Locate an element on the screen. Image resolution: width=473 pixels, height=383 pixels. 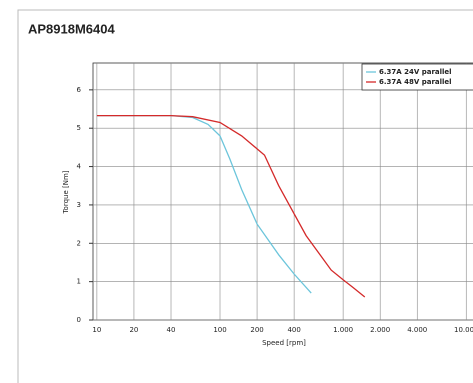
x-axis-label: Speed [rpm] is located at coordinates (284, 343).